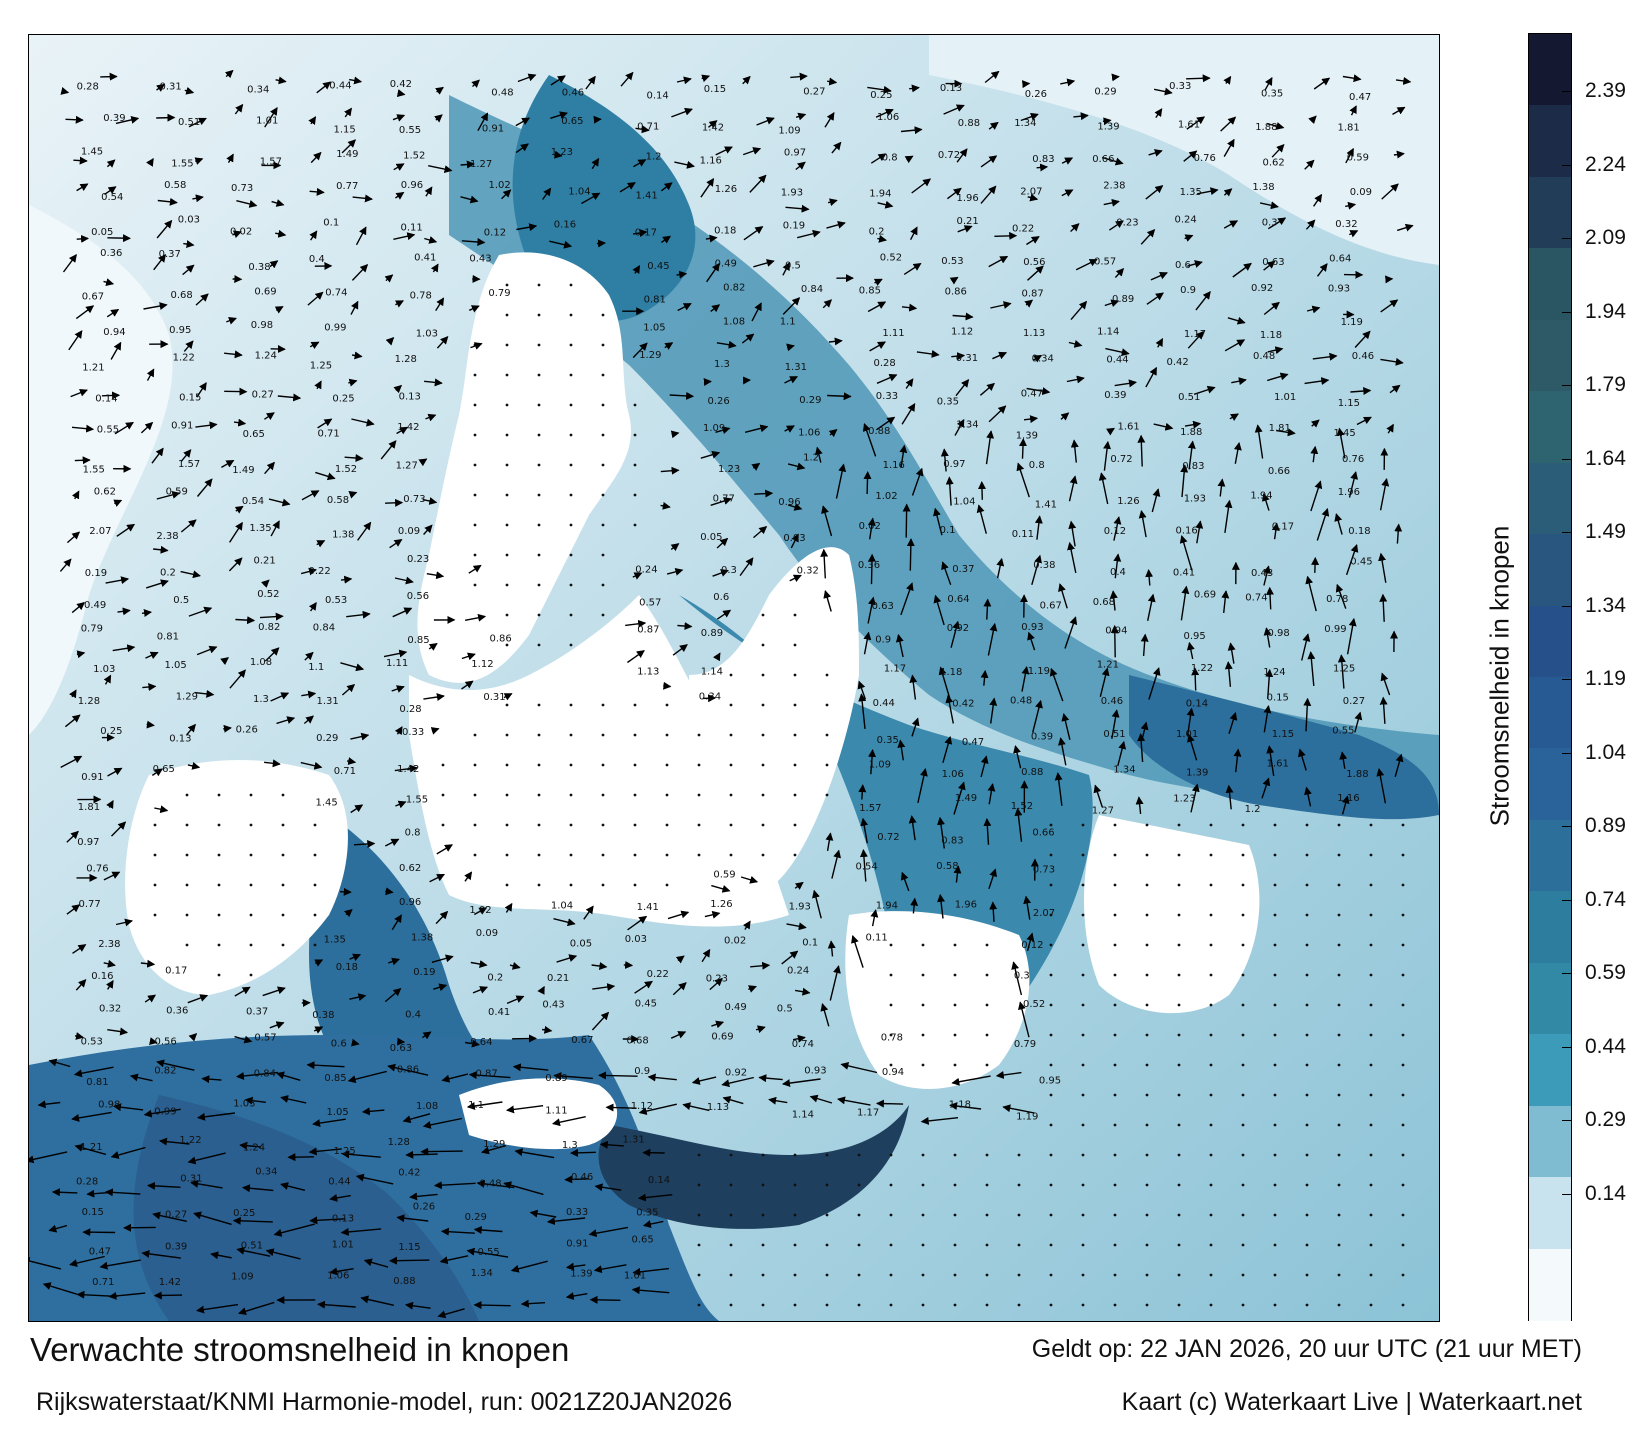 This screenshot has width=1650, height=1450. I want to click on speed-label: 0.27, so click(263, 394).